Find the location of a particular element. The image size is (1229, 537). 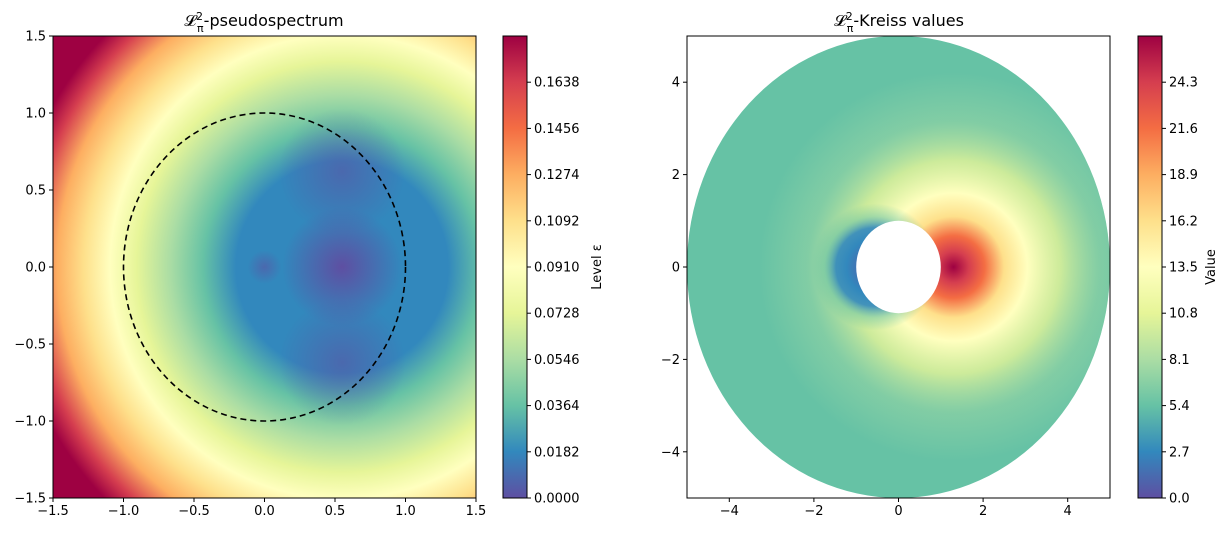

pseudospectrum-colorbar-tick-label: 0.0546 is located at coordinates (557, 360).